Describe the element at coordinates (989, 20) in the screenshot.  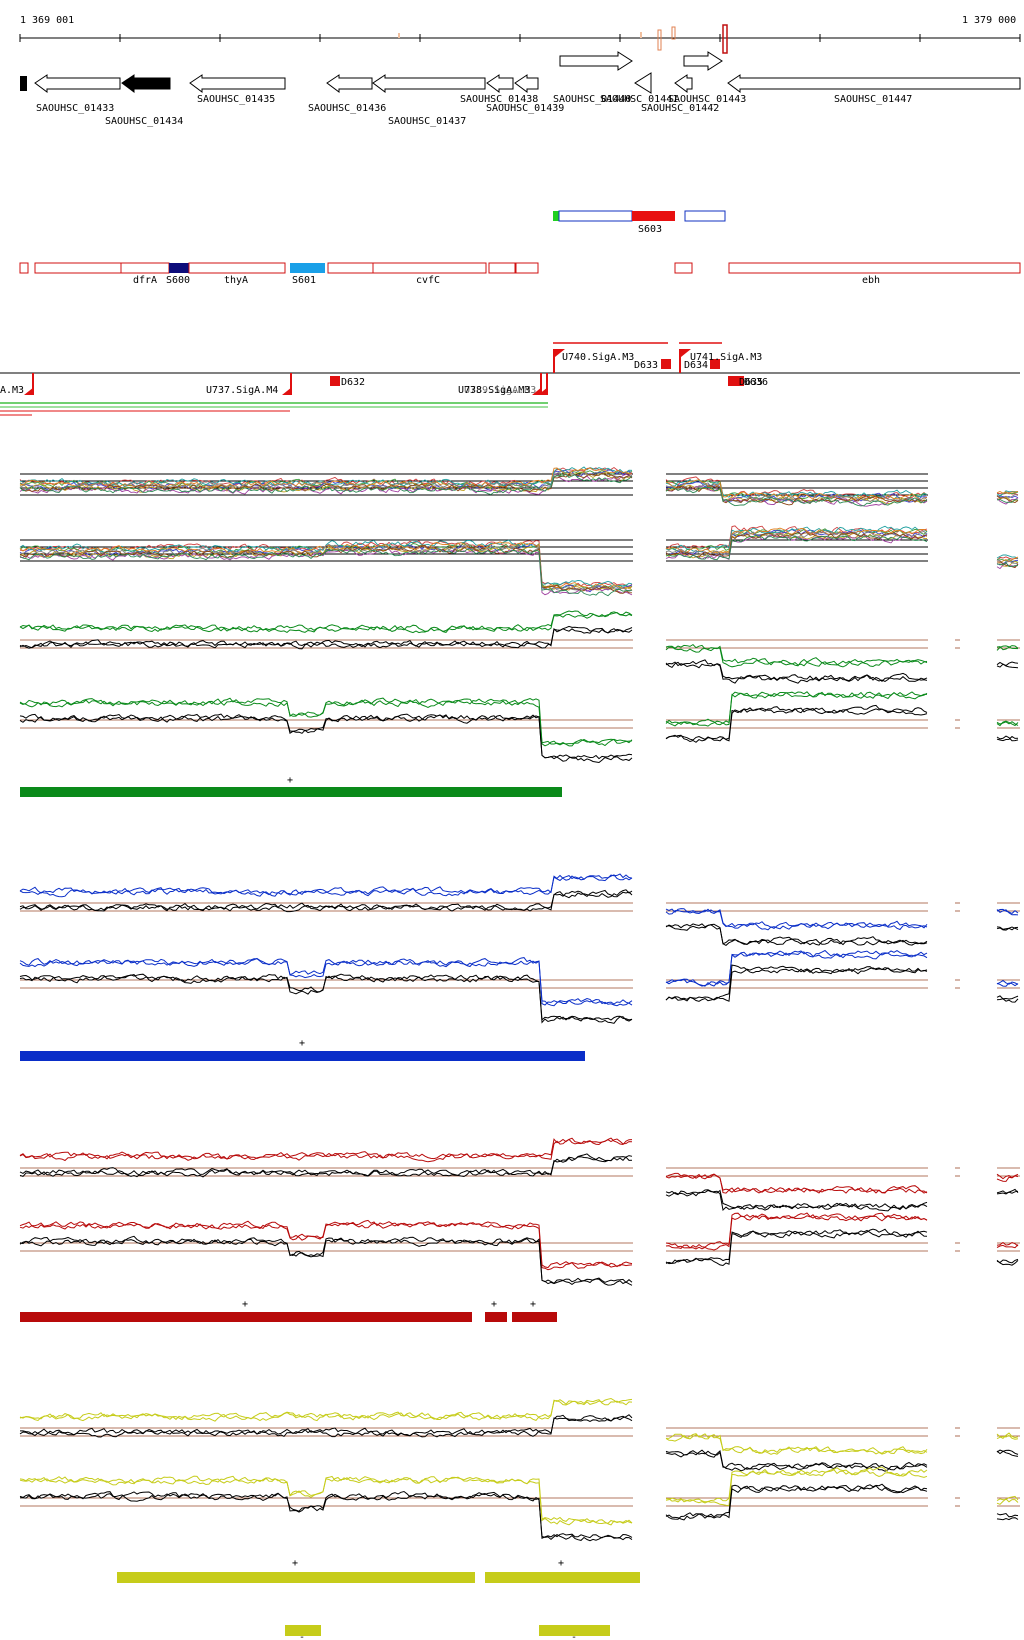
I see `ruler-end-label: 1 379 000` at that location.